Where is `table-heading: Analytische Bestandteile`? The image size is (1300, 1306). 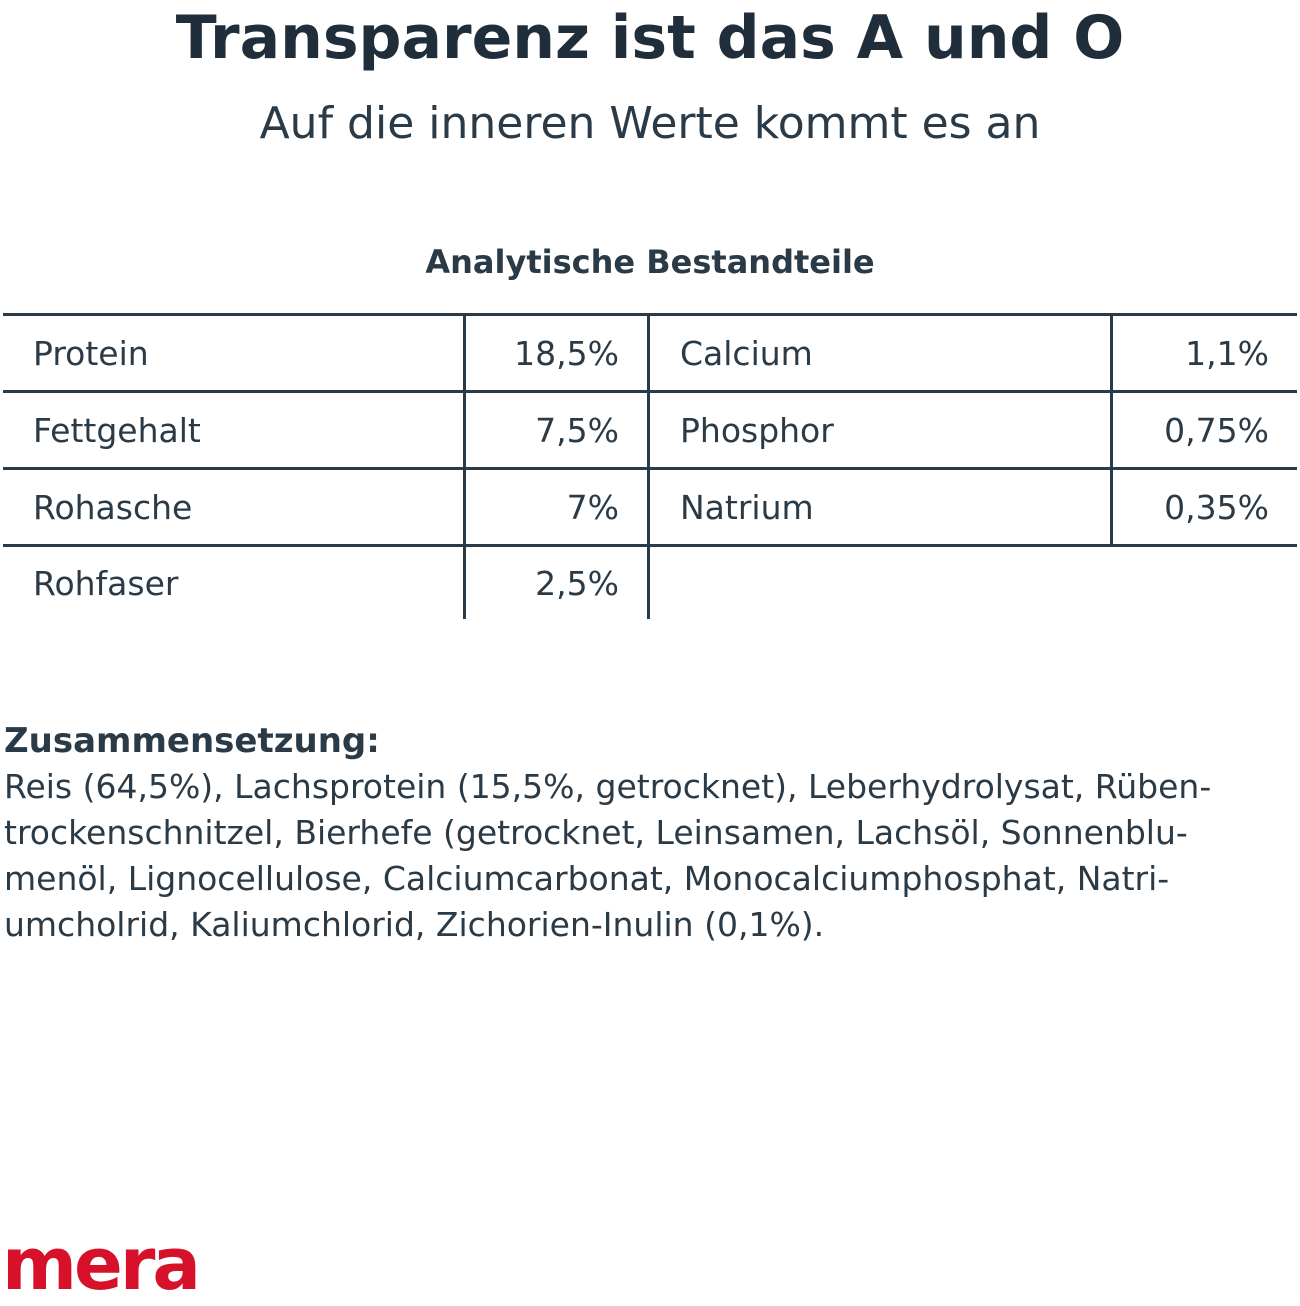 table-heading: Analytische Bestandteile is located at coordinates (650, 262).